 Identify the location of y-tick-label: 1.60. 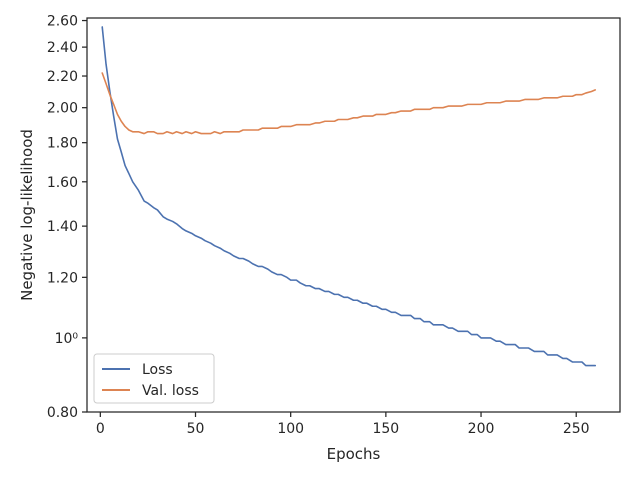
(62, 183).